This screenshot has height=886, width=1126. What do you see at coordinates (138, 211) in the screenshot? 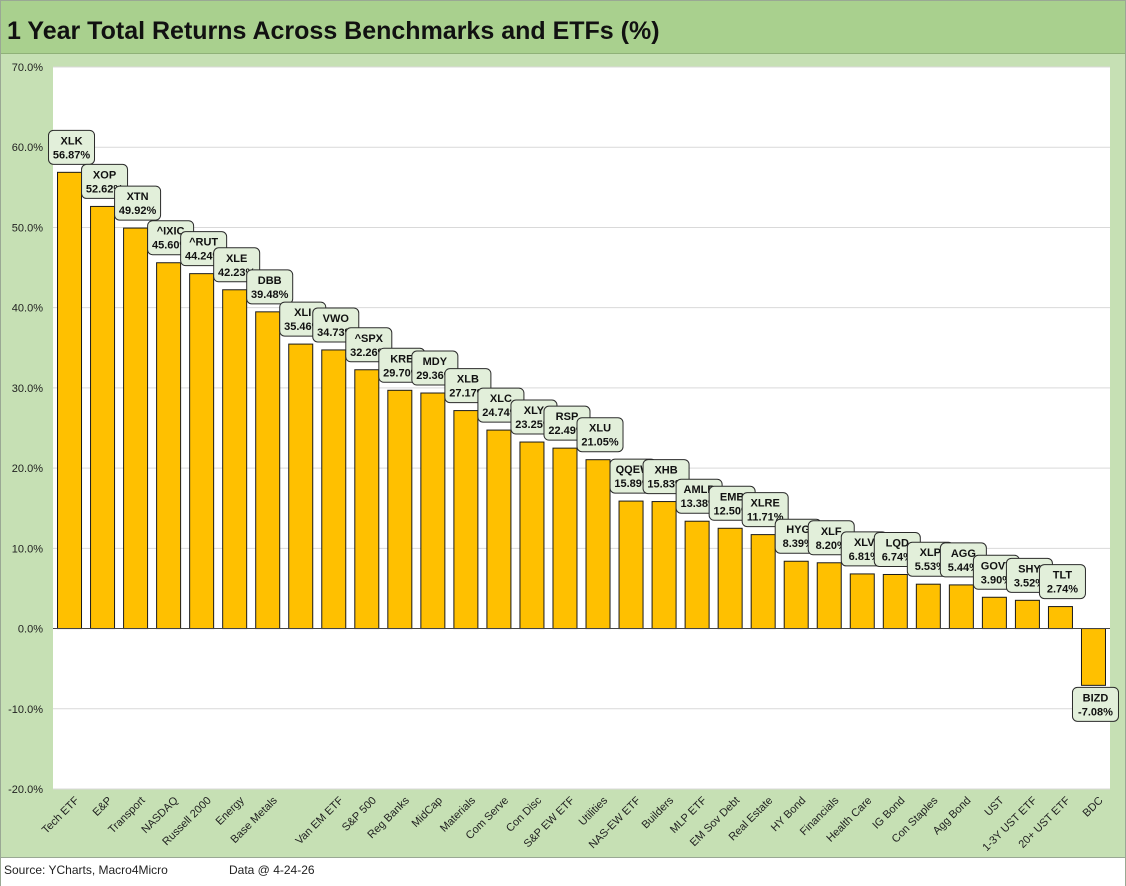
I see `data-label: 49.92%` at bounding box center [138, 211].